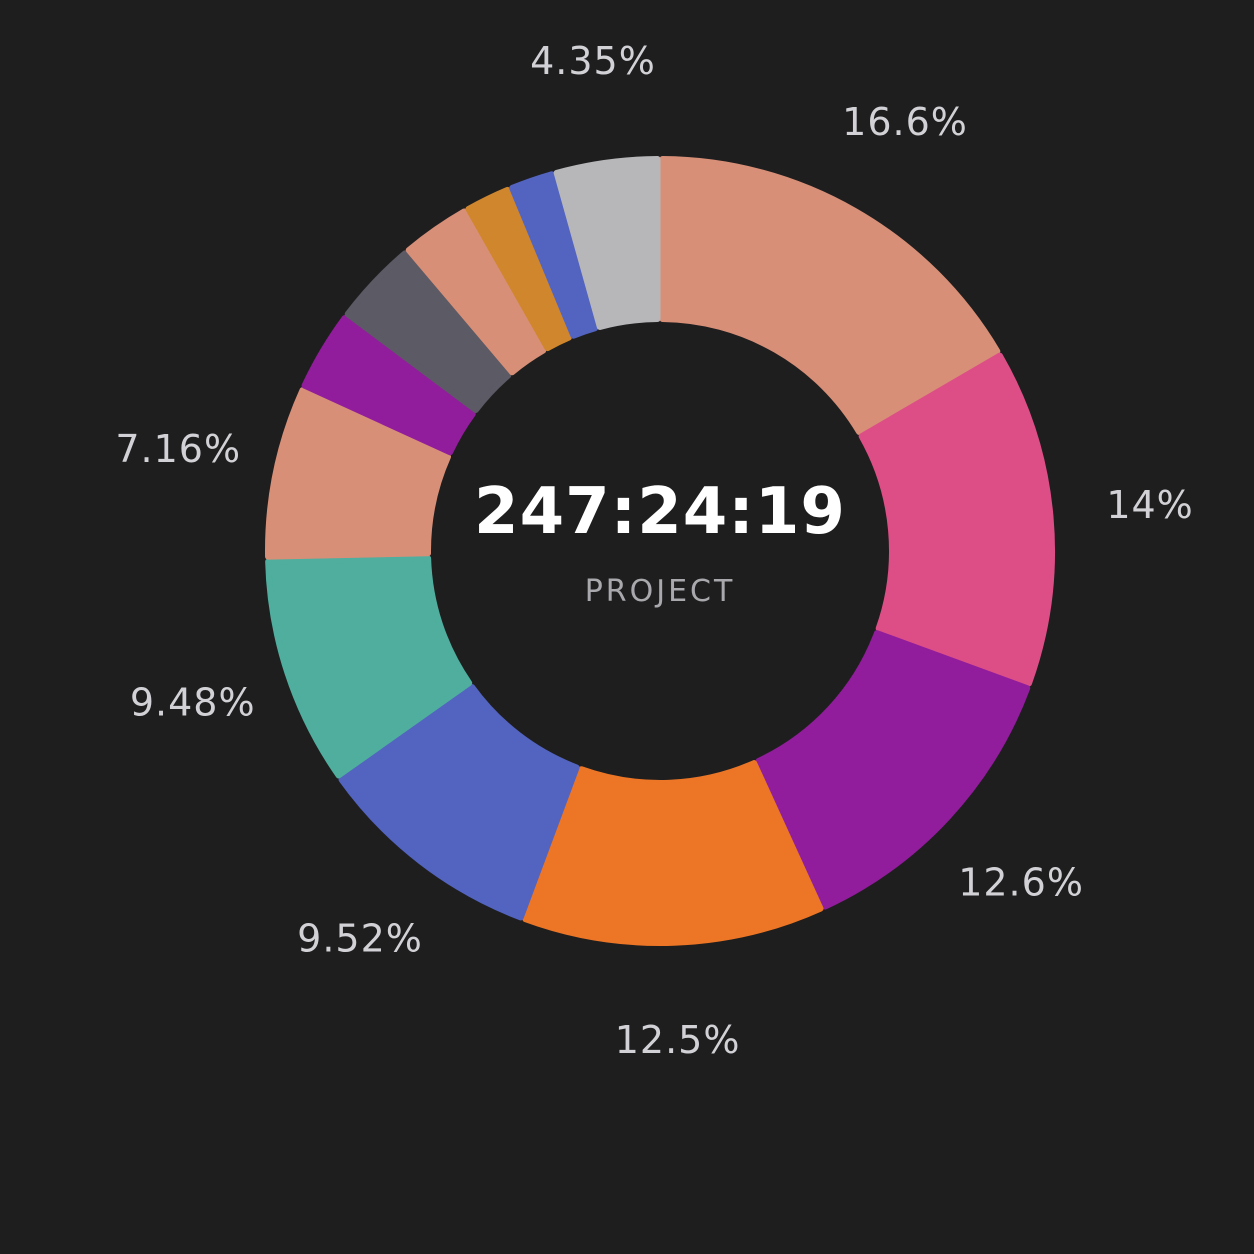 The width and height of the screenshot is (1254, 1254). Describe the element at coordinates (678, 1040) in the screenshot. I see `slice-percent-label: 12.5%` at that location.